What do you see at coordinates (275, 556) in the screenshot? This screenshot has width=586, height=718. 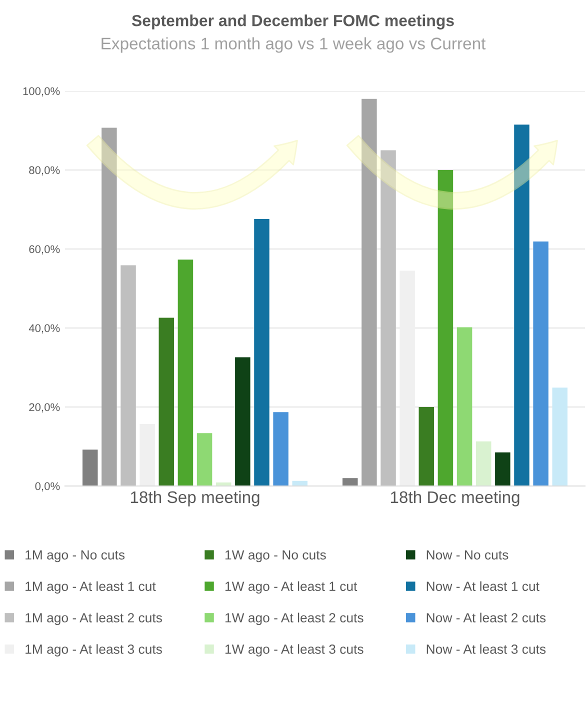 I see `legend-label: 1W ago - No cuts` at bounding box center [275, 556].